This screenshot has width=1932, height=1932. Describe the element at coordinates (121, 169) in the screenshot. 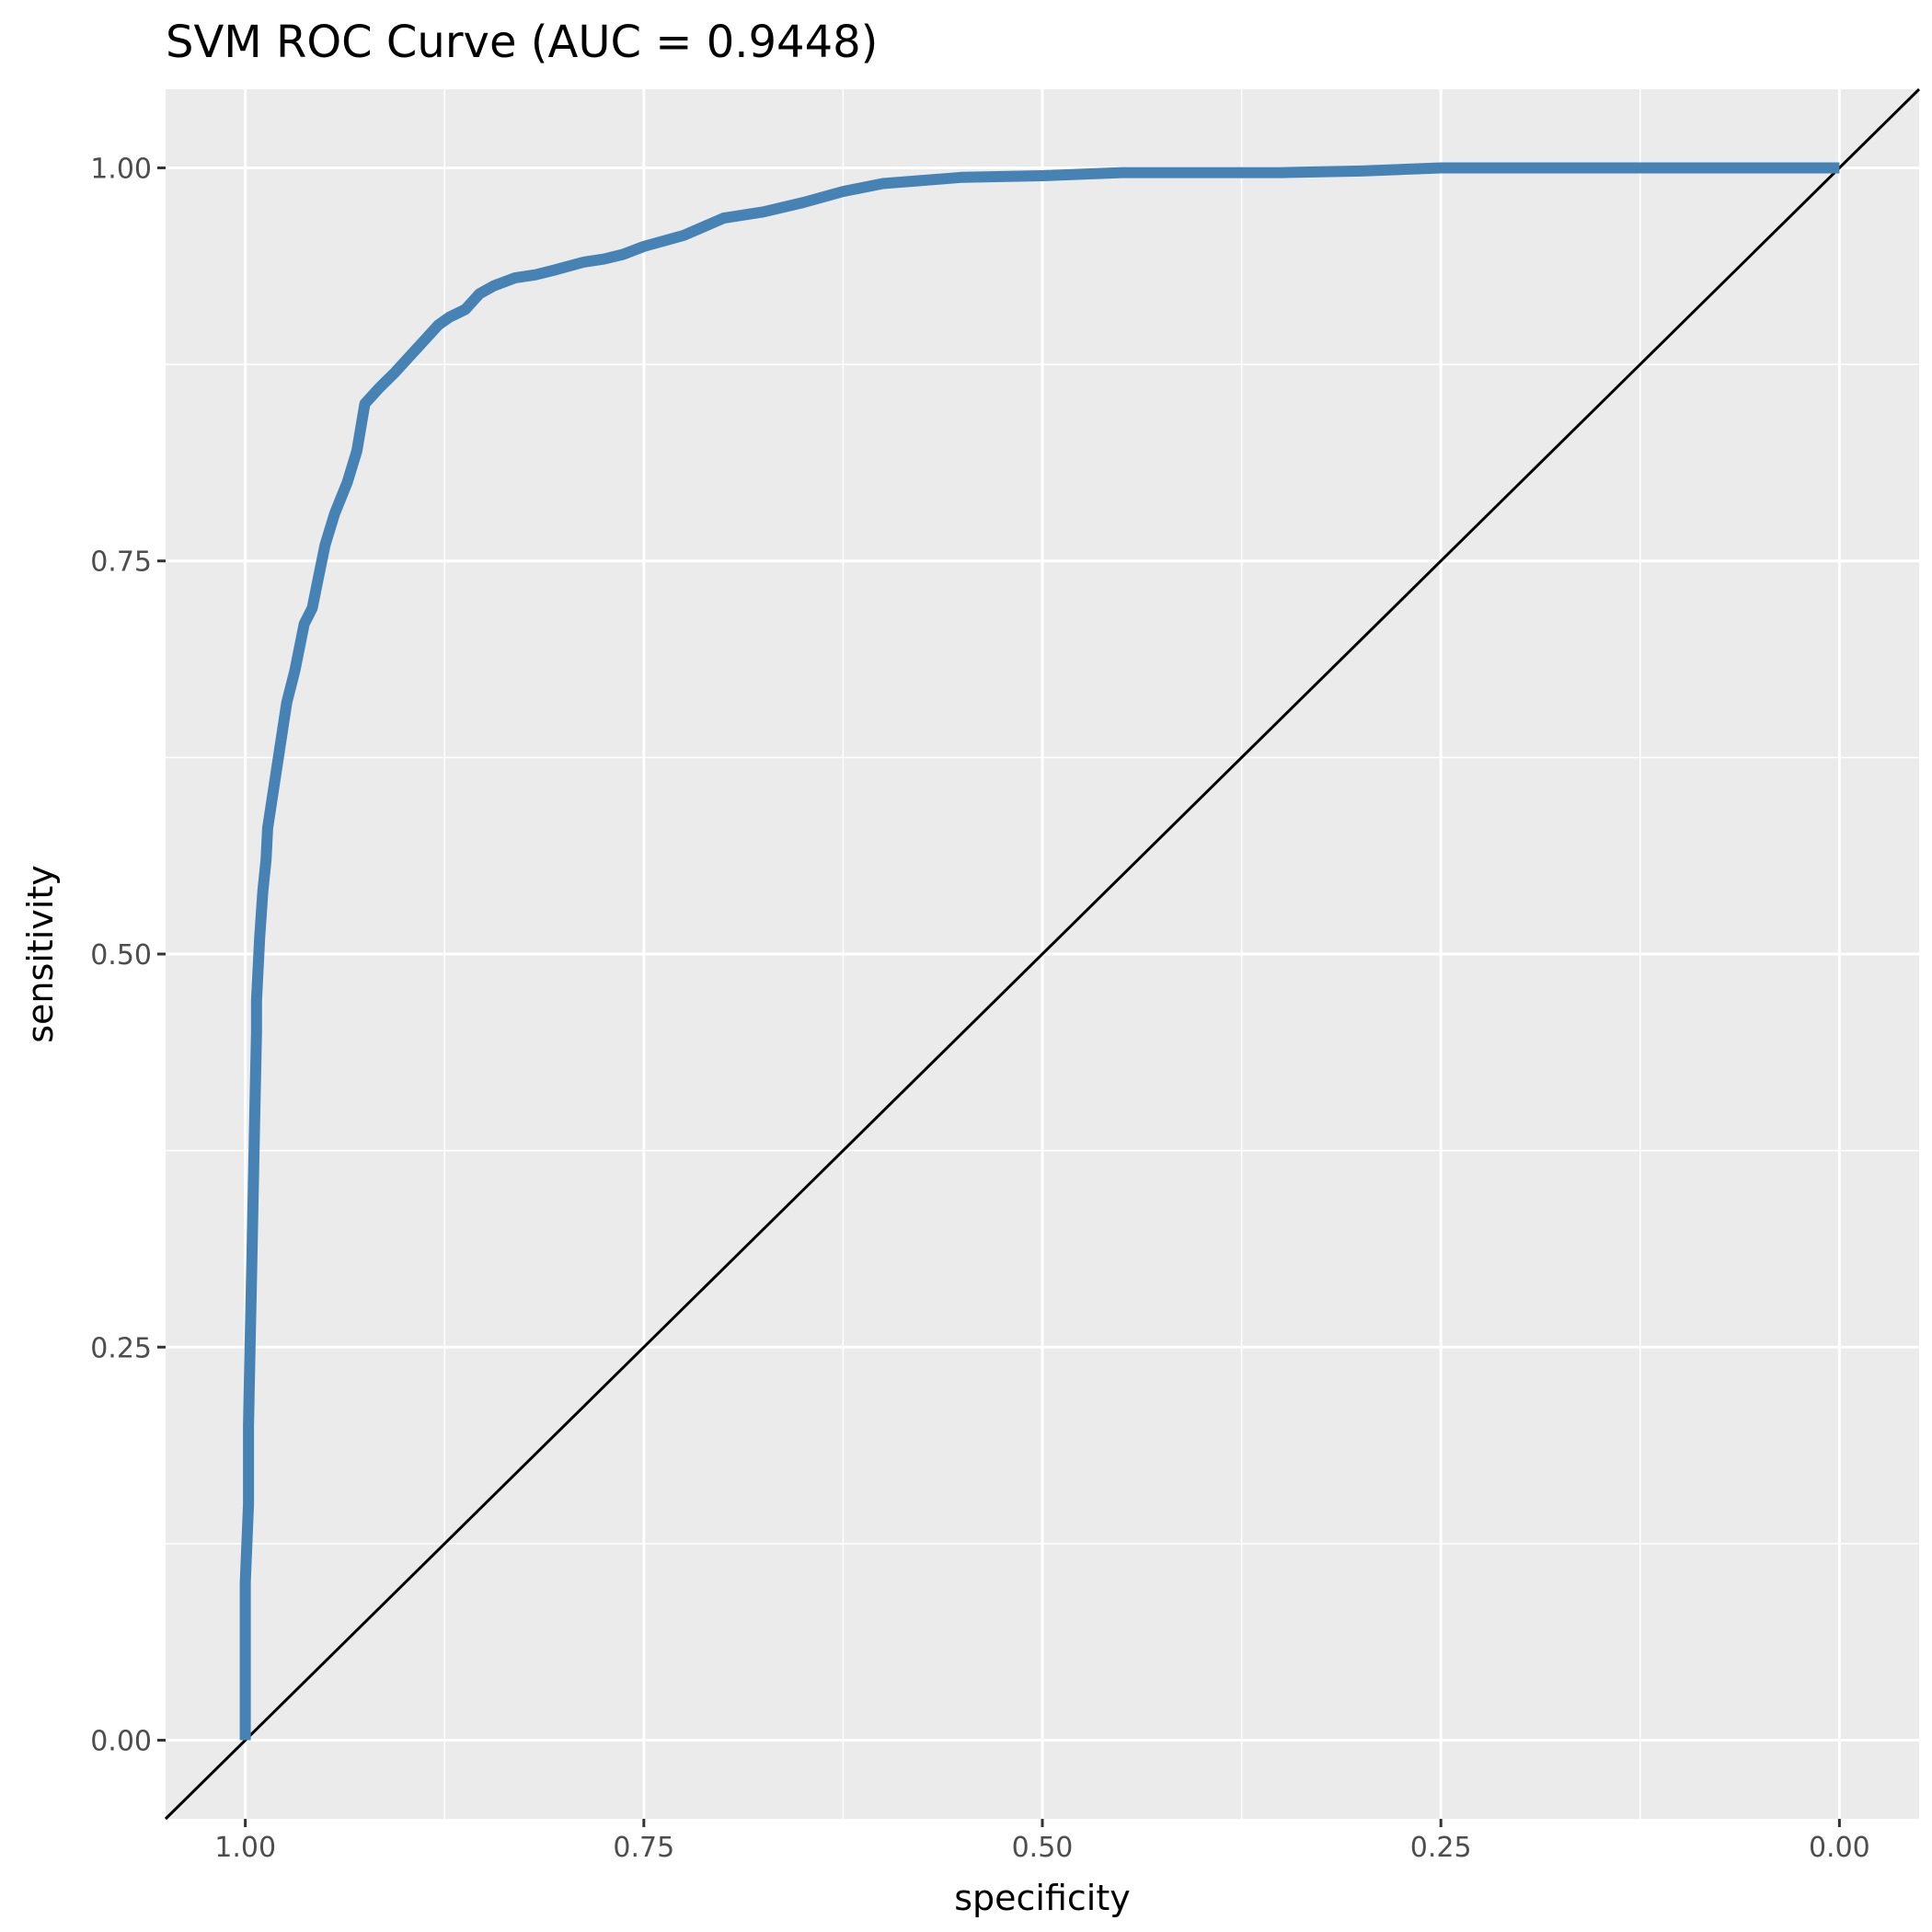

I see `y-tick-label-4: 1.00` at that location.